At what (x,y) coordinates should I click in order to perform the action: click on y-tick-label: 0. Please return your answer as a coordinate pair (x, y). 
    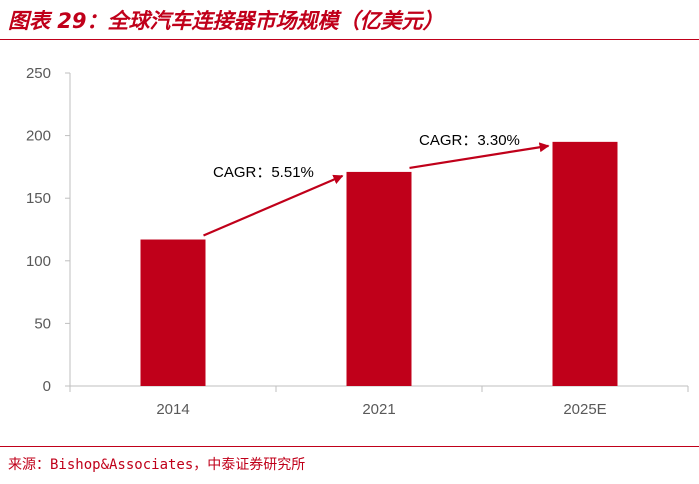
    Looking at the image, I should click on (47, 386).